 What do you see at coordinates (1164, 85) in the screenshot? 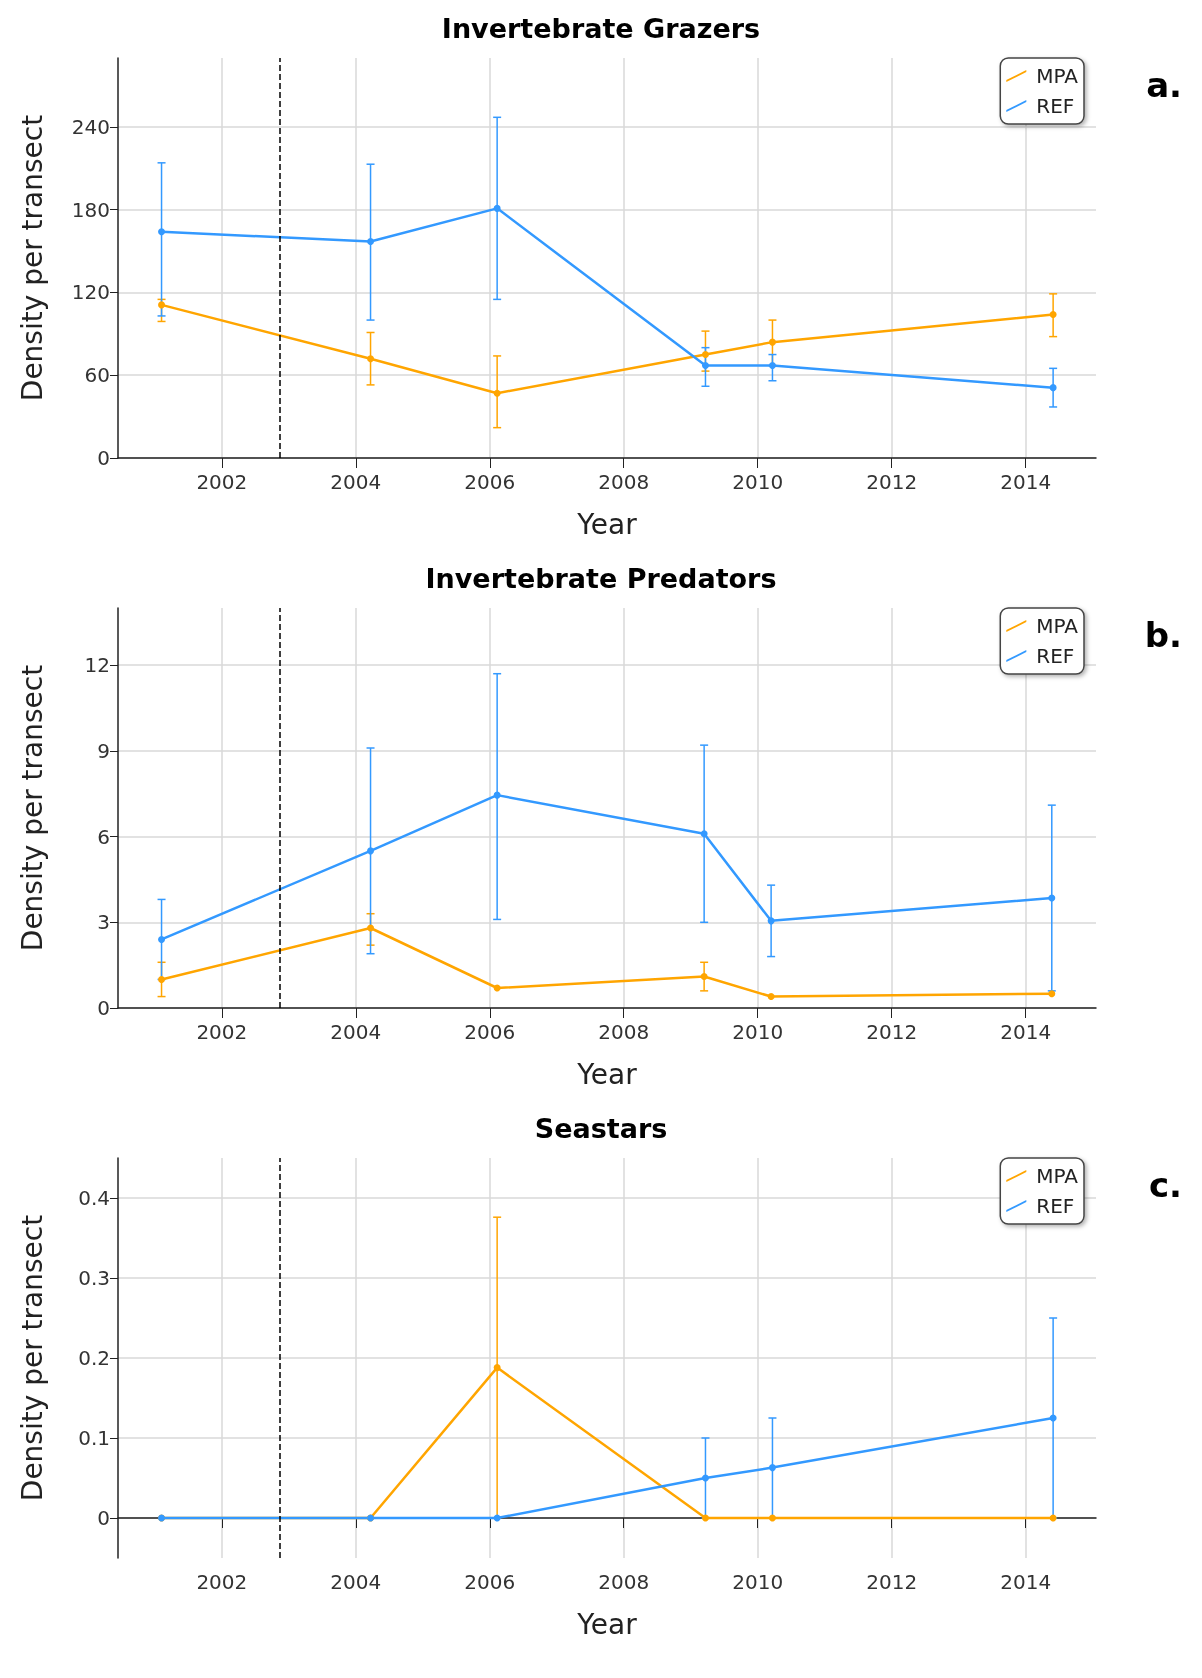
I see `text: a.` at bounding box center [1164, 85].